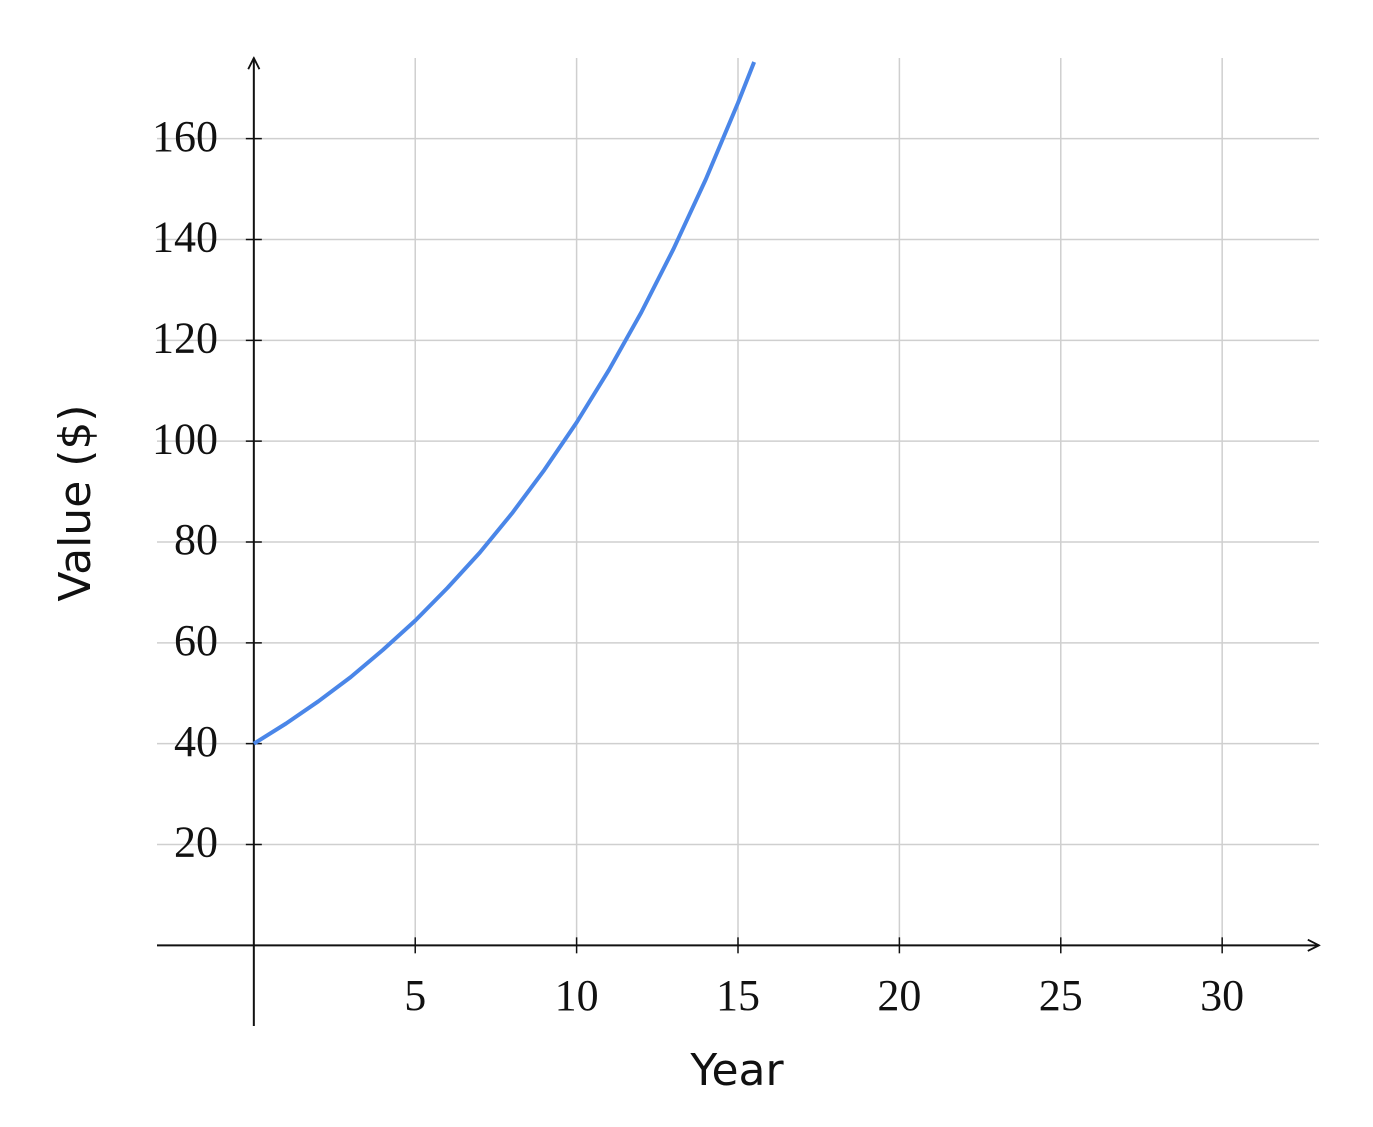 The image size is (1373, 1127). I want to click on x-tick-label: 25, so click(1061, 995).